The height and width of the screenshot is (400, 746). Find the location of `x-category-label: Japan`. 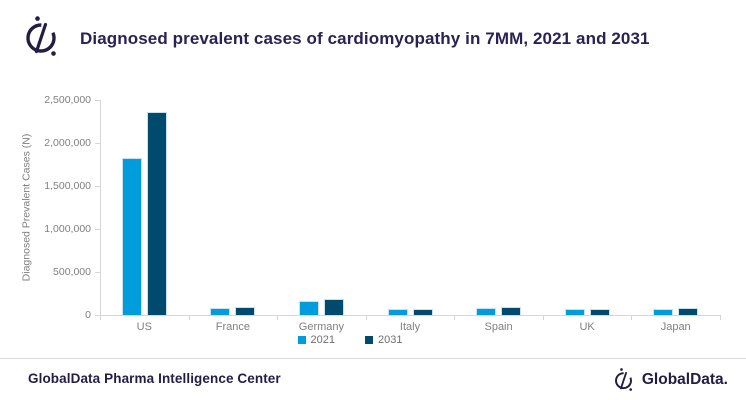

x-category-label: Japan is located at coordinates (675, 327).